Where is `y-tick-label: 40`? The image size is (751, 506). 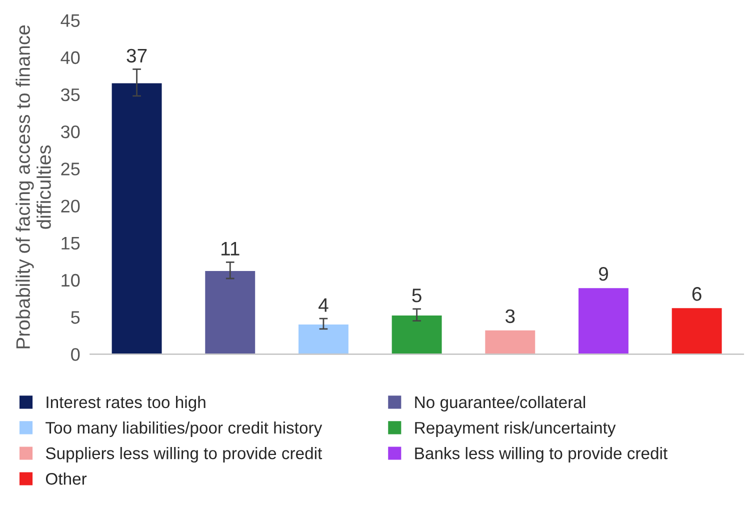
y-tick-label: 40 is located at coordinates (70, 57).